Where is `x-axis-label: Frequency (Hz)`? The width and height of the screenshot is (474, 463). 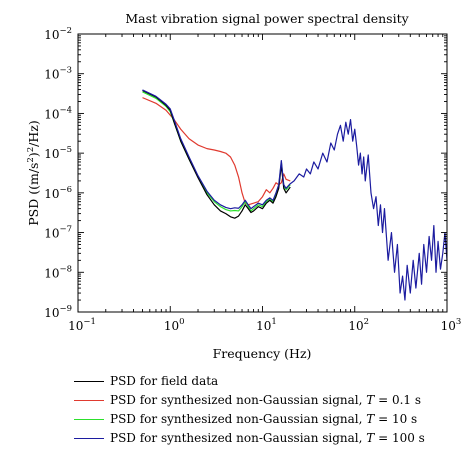
x-axis-label: Frequency (Hz) is located at coordinates (262, 353).